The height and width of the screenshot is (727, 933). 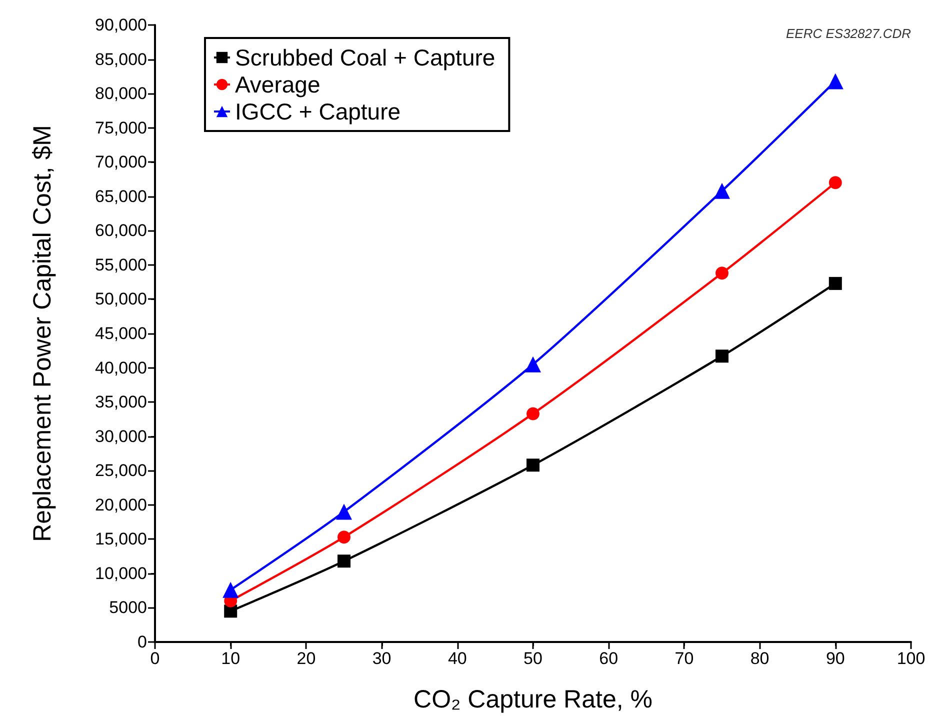 I want to click on x-tick-label: 30, so click(x=382, y=658).